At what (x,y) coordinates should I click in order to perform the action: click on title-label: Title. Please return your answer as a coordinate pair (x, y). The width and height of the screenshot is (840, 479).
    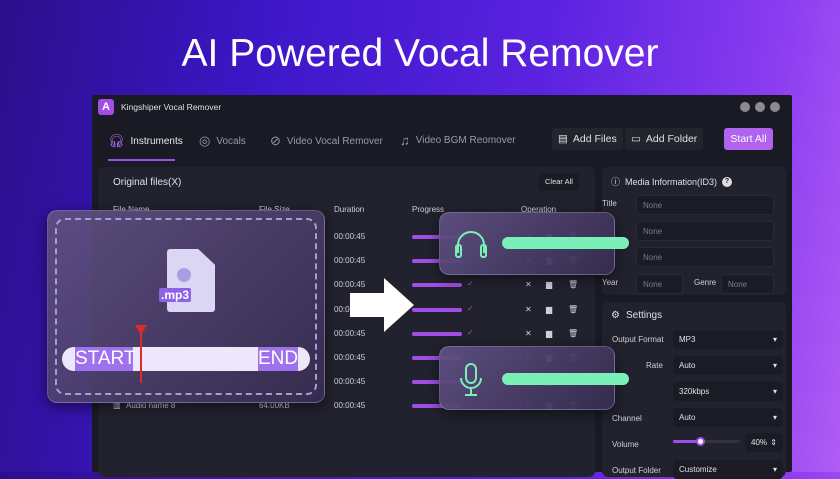
    Looking at the image, I should click on (609, 203).